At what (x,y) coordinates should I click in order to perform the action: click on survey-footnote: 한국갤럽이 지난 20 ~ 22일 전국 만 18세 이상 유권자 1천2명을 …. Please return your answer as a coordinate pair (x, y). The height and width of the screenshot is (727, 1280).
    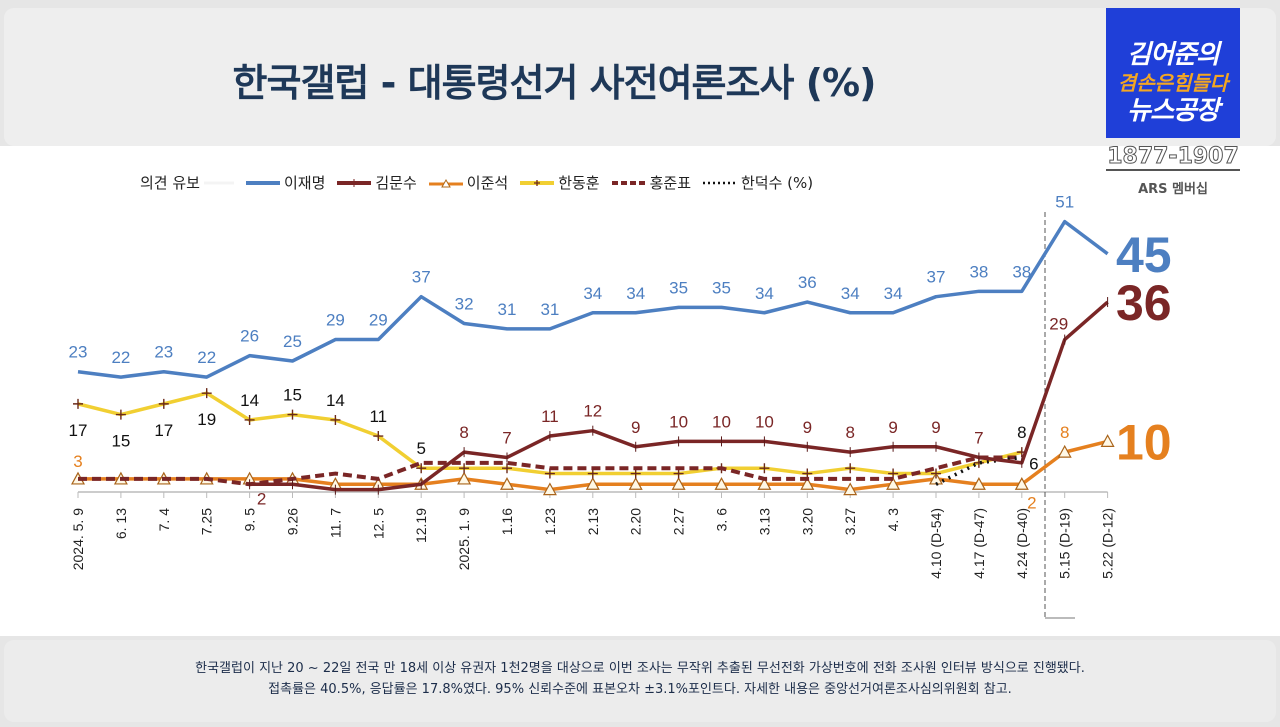
    Looking at the image, I should click on (640, 681).